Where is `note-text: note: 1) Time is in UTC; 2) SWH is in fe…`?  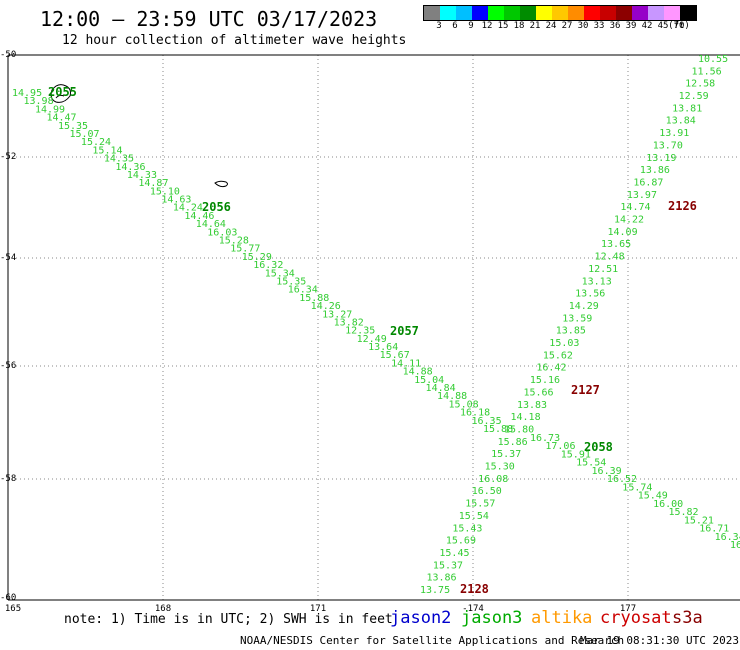 note-text: note: 1) Time is in UTC; 2) SWH is in fe… is located at coordinates (228, 619).